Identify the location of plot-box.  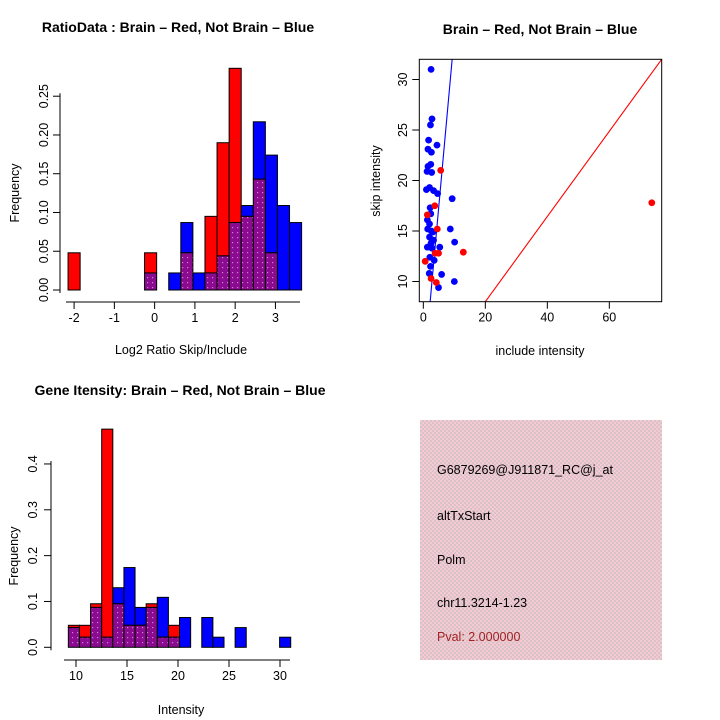
(540, 180).